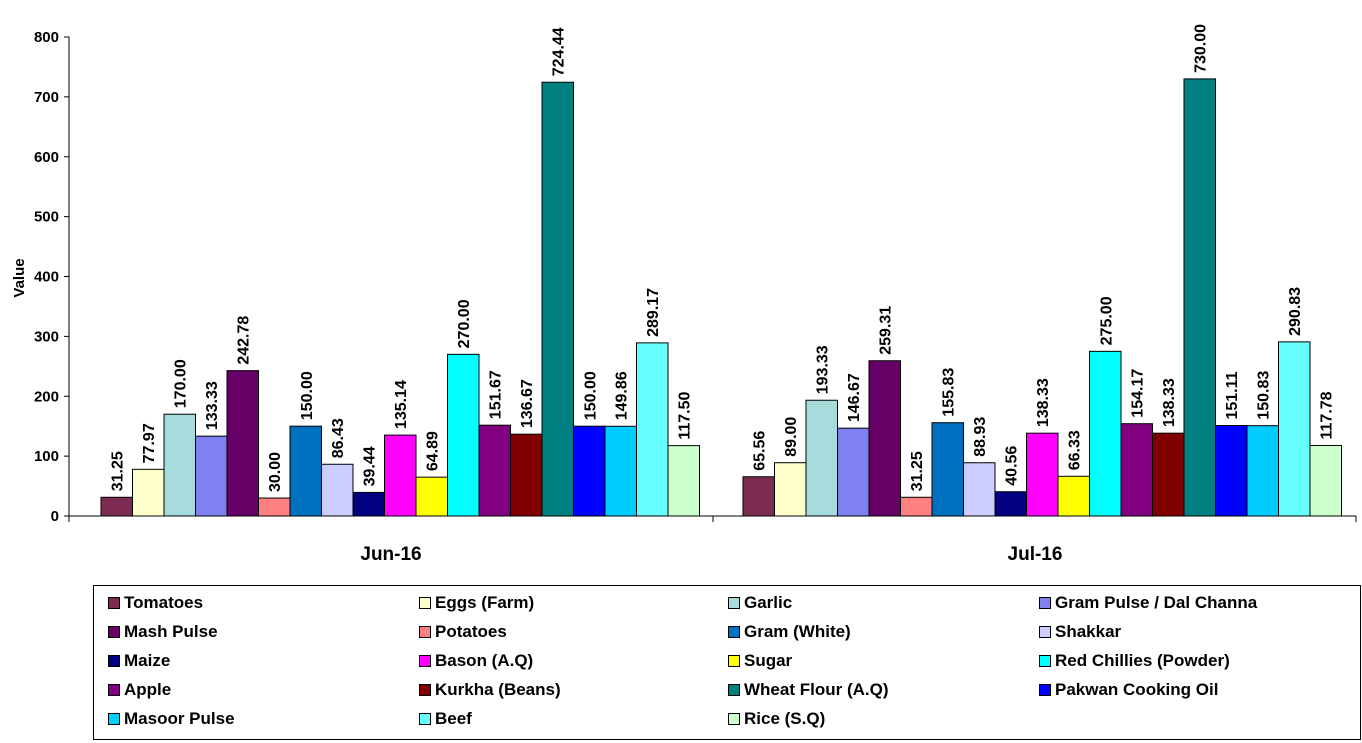  What do you see at coordinates (1201, 48) in the screenshot?
I see `data-label: 730.00` at bounding box center [1201, 48].